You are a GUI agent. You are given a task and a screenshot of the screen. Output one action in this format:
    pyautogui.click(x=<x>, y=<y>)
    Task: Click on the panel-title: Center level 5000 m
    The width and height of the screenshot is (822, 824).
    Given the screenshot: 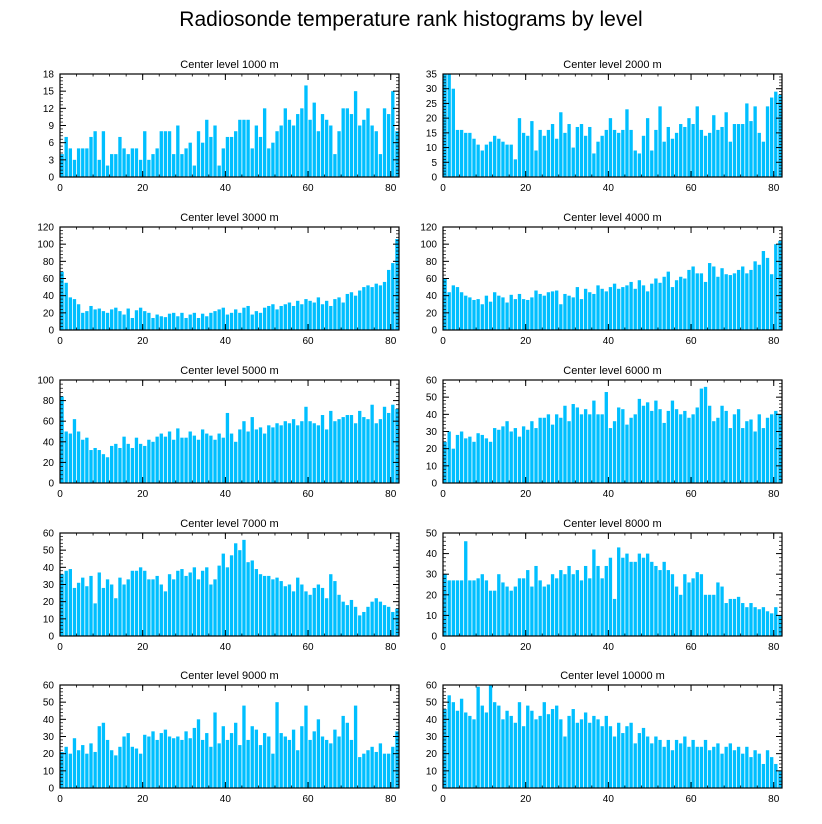 What is the action you would take?
    pyautogui.click(x=229, y=371)
    